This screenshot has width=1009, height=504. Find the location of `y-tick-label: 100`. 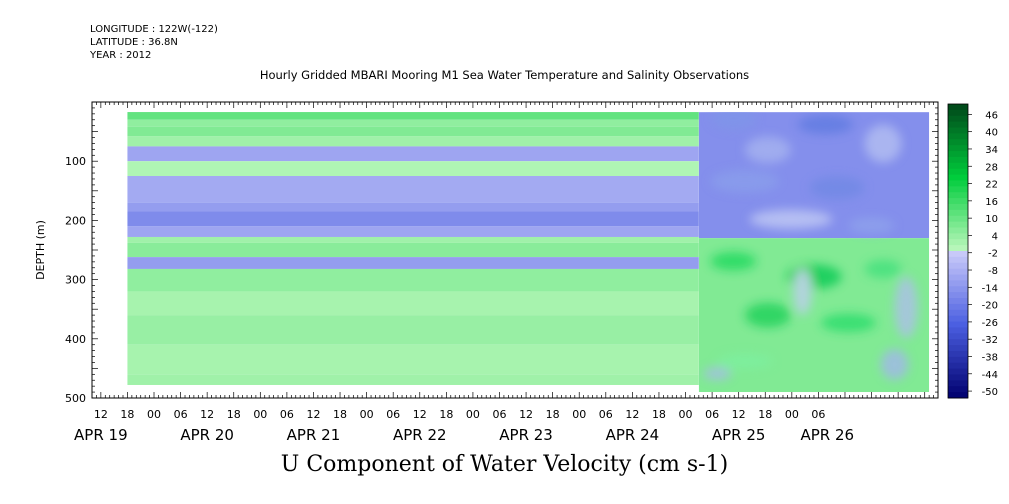

y-tick-label: 100 is located at coordinates (75, 161).